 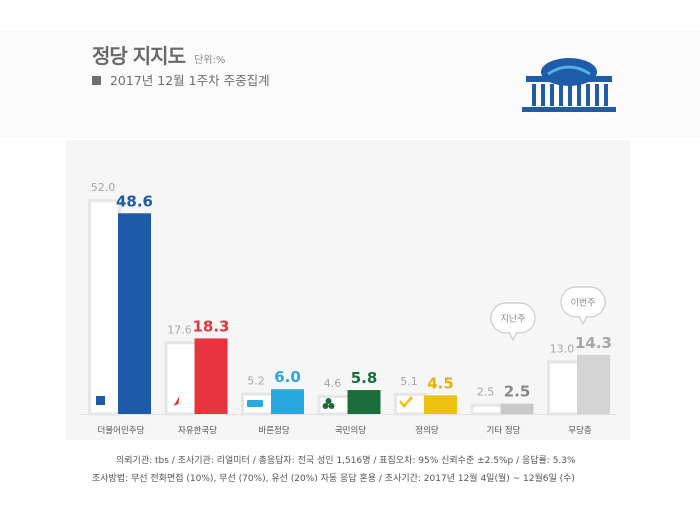 What do you see at coordinates (134, 201) in the screenshot?
I see `current-week-value-label: 48.6` at bounding box center [134, 201].